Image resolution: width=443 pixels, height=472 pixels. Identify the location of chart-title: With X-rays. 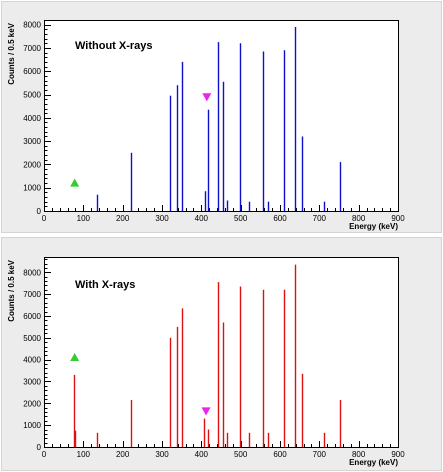
(105, 285).